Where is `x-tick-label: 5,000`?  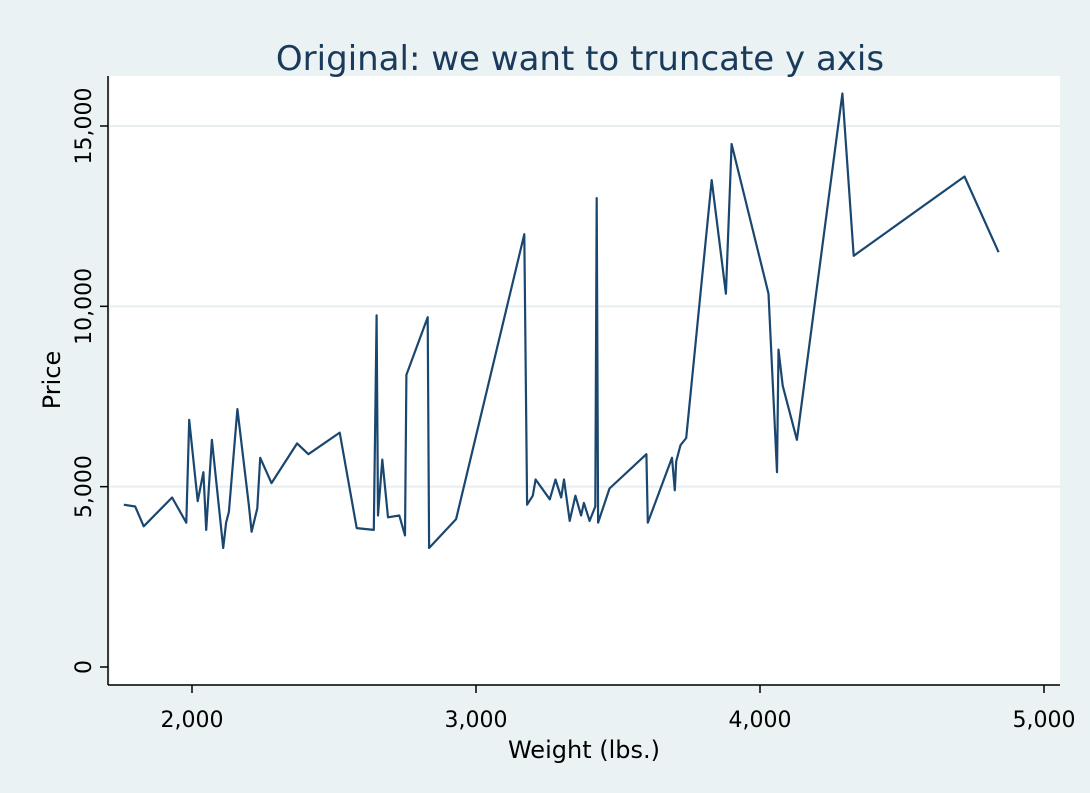 x-tick-label: 5,000 is located at coordinates (1044, 720).